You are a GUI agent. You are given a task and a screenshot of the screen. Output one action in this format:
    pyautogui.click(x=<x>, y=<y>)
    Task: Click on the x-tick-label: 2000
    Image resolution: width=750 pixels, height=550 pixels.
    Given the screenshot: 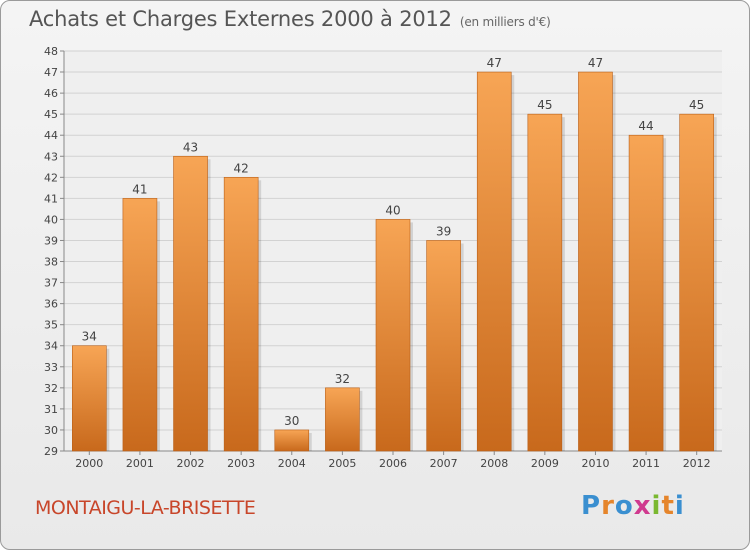 What is the action you would take?
    pyautogui.click(x=89, y=463)
    